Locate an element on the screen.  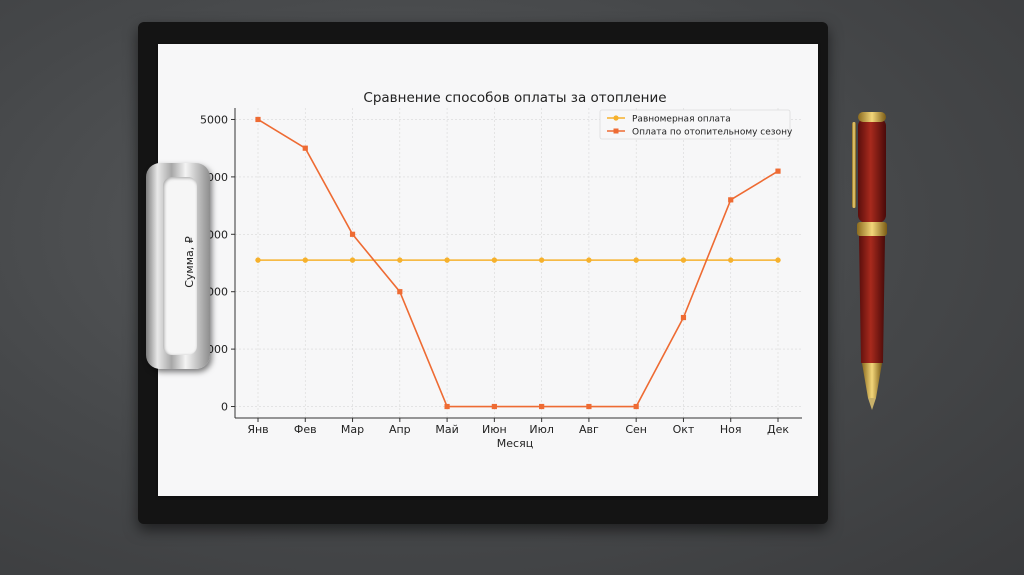
x-tick-label: Ноя is located at coordinates (731, 429).